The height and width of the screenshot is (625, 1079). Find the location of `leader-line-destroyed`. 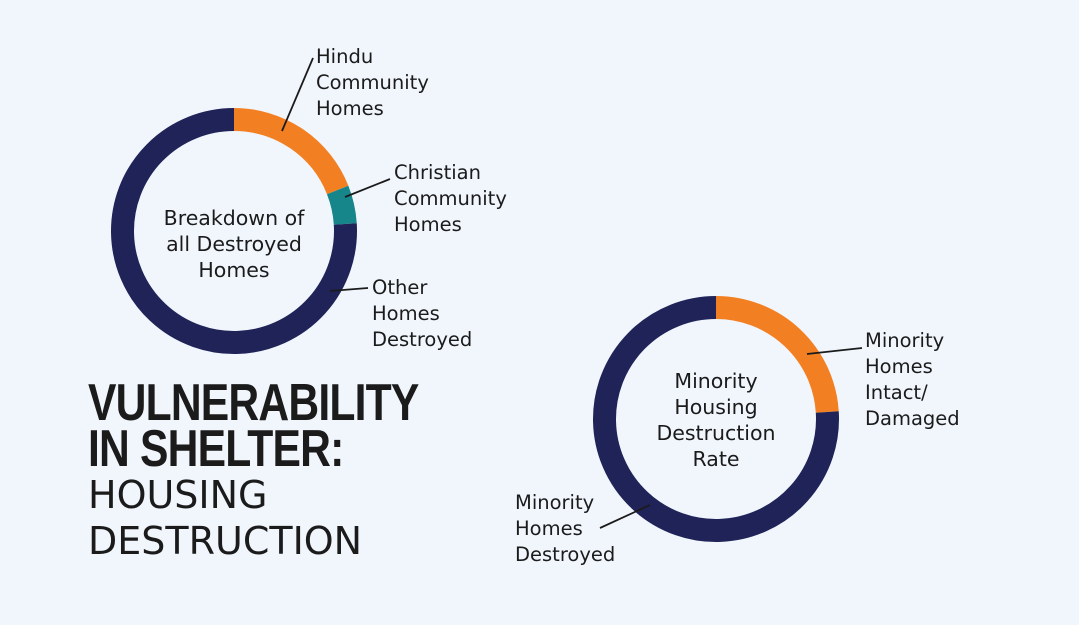

leader-line-destroyed is located at coordinates (625, 516).